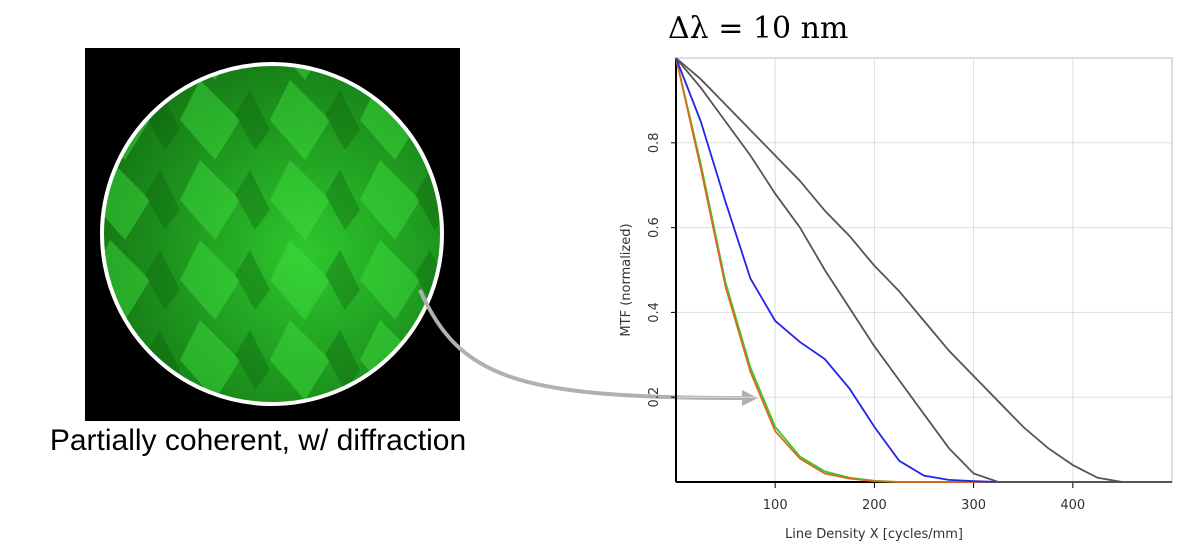  Describe the element at coordinates (973, 505) in the screenshot. I see `x-tick-label: 300` at that location.